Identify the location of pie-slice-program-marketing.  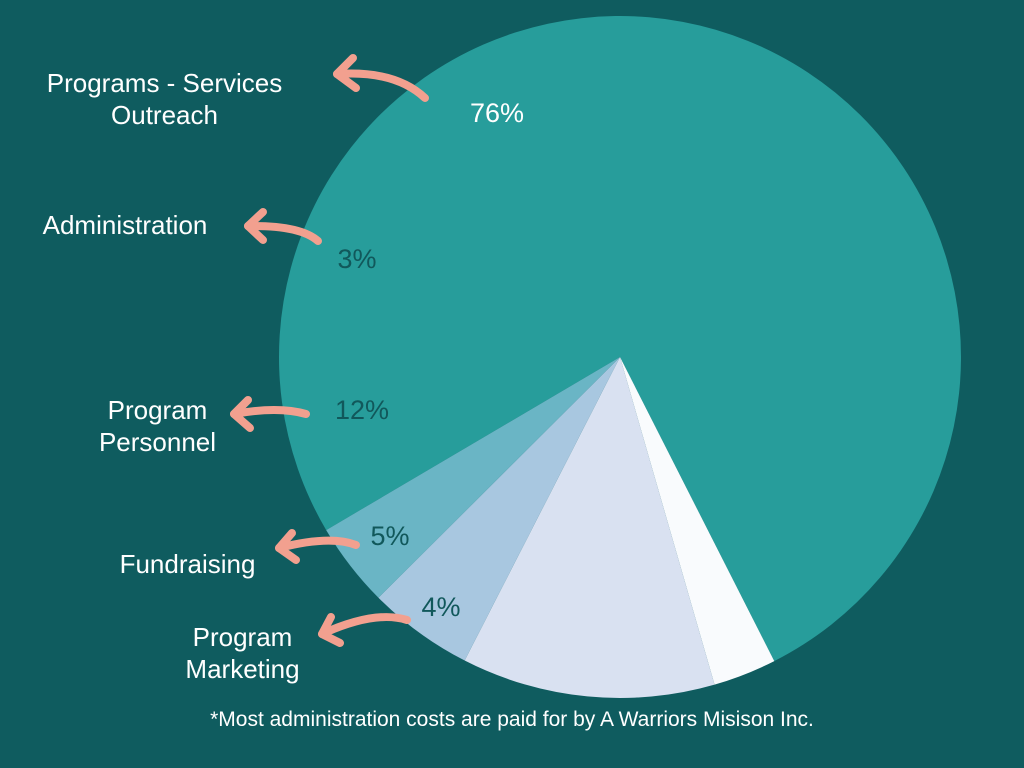
(473, 477).